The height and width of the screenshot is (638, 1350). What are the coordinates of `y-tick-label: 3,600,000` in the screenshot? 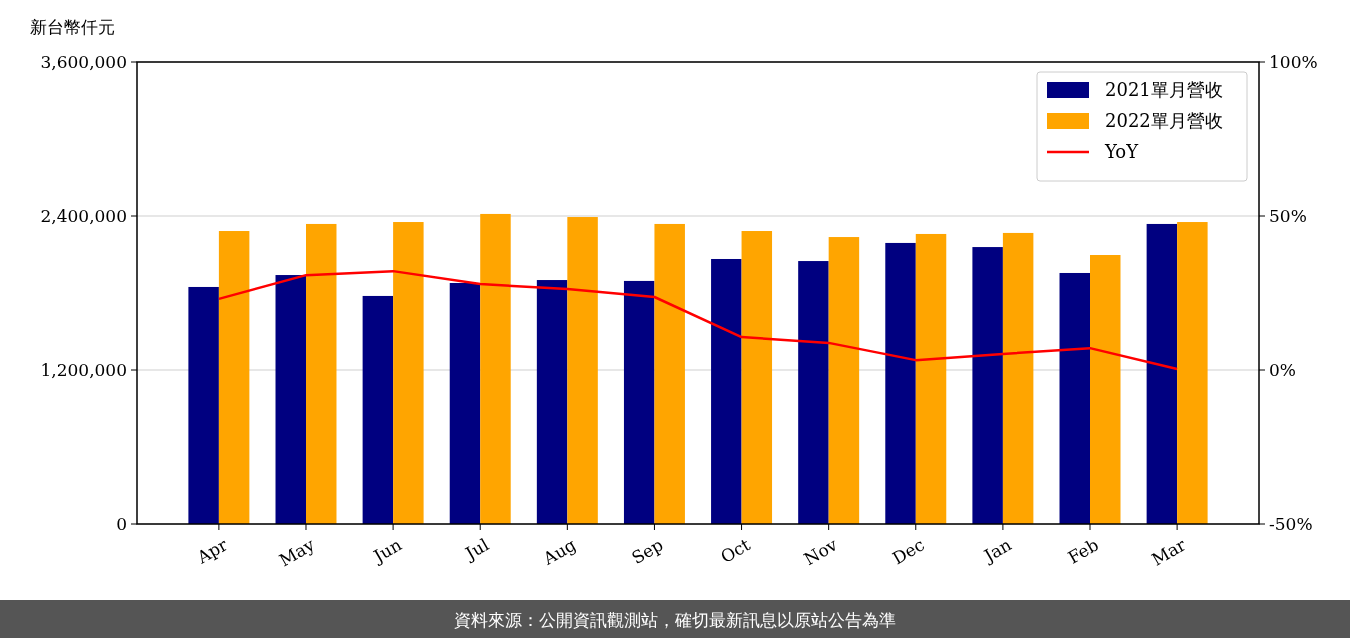 It's located at (83, 61).